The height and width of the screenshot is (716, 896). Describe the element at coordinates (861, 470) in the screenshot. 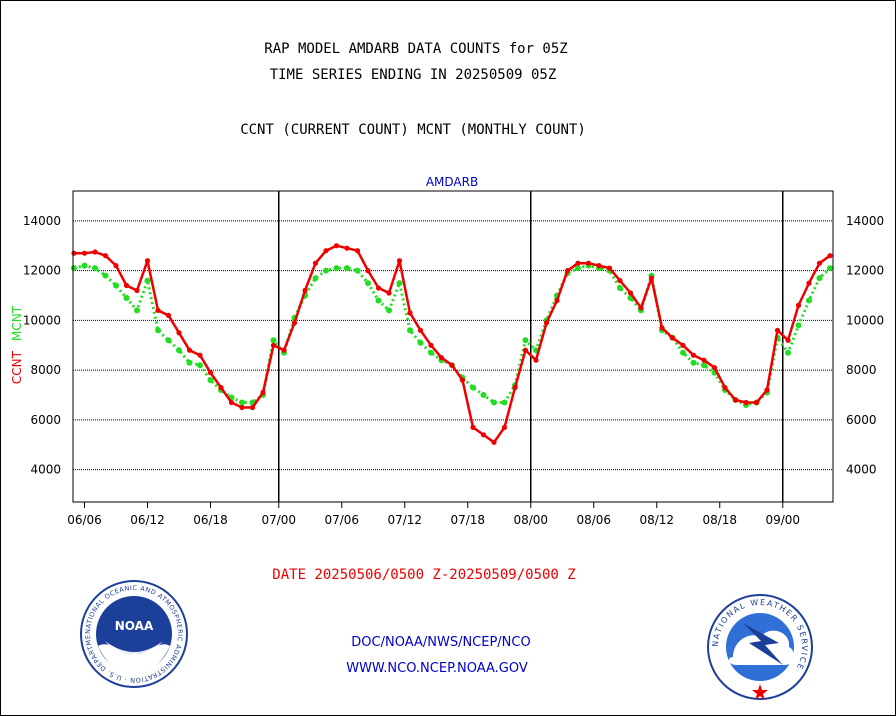

I see `y-tick-label-right: 4000` at that location.